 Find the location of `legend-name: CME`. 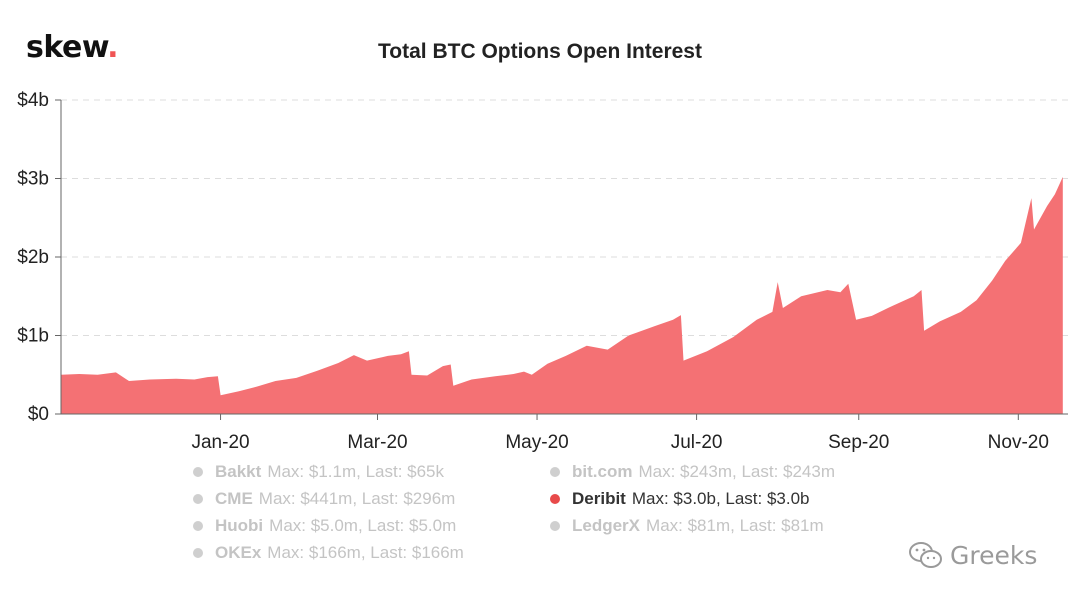

legend-name: CME is located at coordinates (234, 498).